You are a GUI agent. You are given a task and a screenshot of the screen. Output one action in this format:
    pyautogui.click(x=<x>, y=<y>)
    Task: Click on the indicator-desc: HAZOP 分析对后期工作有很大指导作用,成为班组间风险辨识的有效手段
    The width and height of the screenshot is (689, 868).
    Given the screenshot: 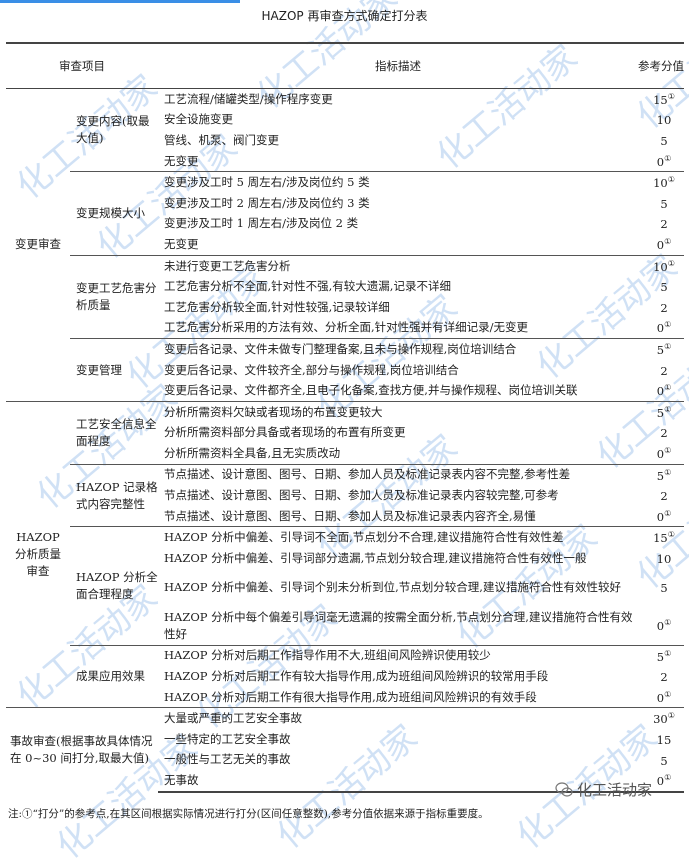 What is the action you would take?
    pyautogui.click(x=350, y=696)
    